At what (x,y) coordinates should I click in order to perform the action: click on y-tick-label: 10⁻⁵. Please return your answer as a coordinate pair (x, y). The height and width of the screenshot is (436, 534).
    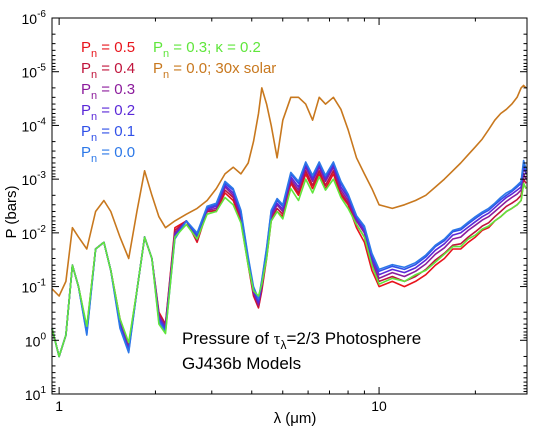
    Looking at the image, I should click on (34, 72).